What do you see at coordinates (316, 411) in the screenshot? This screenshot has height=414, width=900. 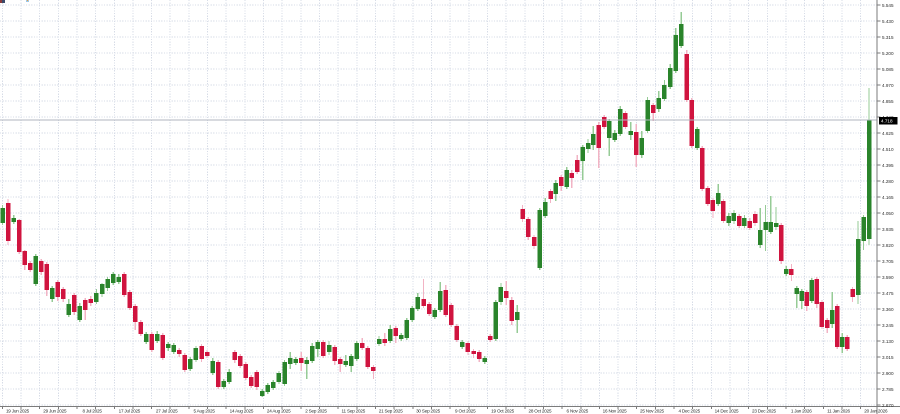 I see `svg-text: 2 Sep 2025` at bounding box center [316, 411].